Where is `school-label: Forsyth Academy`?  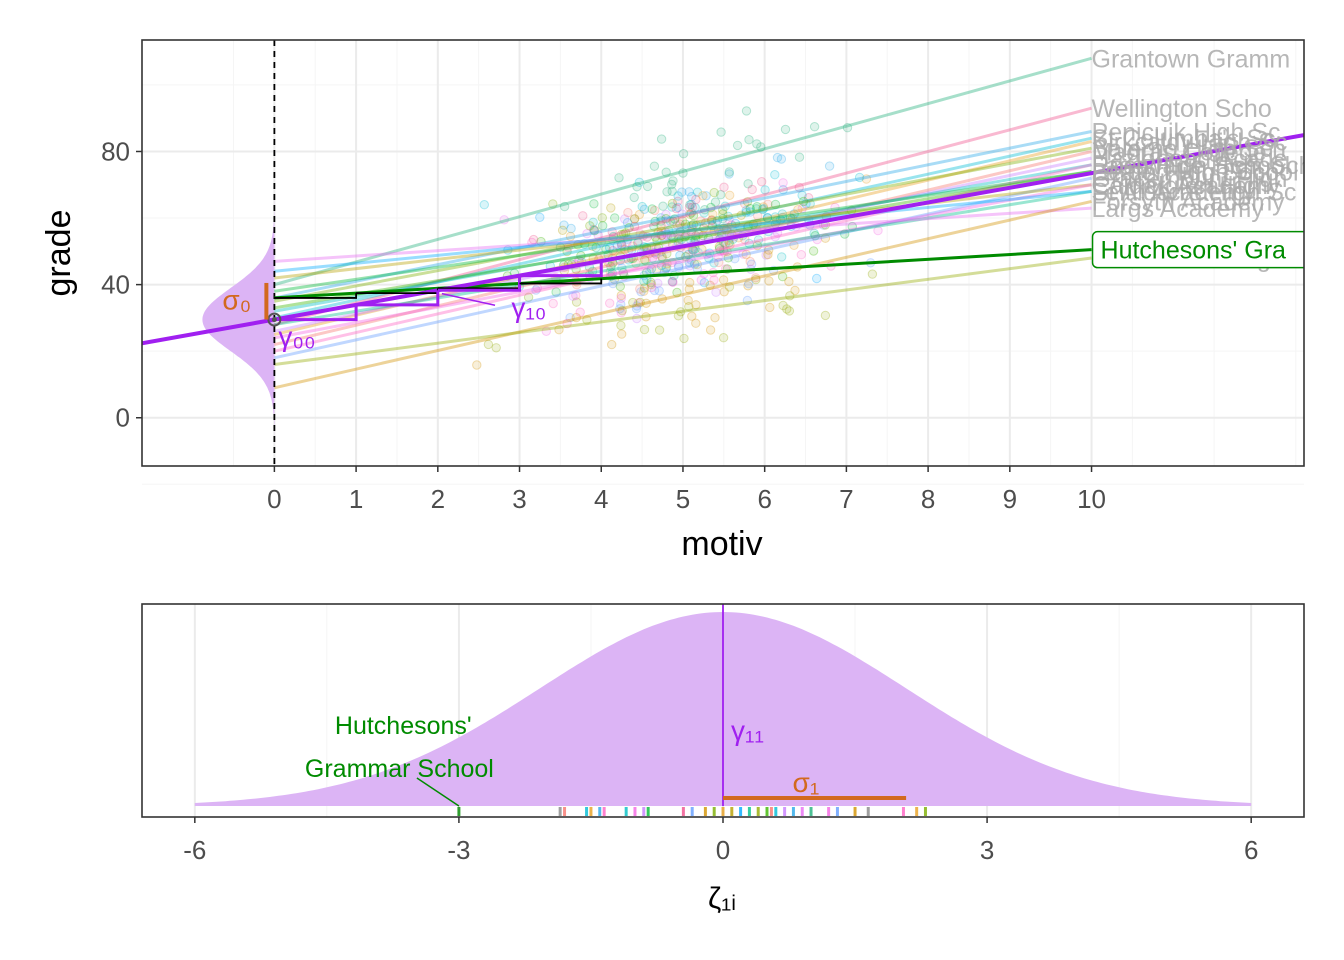 school-label: Forsyth Academy is located at coordinates (1189, 202).